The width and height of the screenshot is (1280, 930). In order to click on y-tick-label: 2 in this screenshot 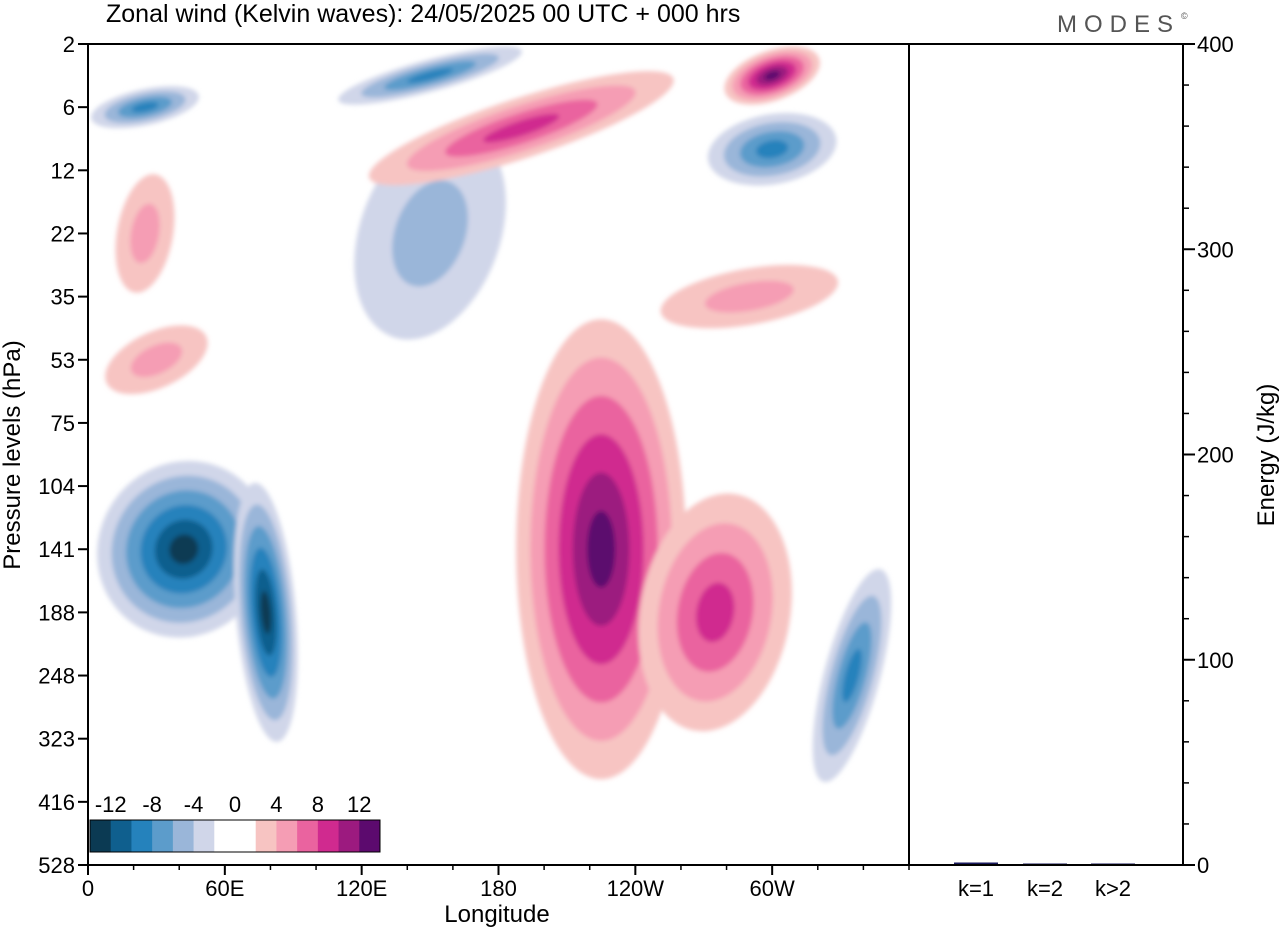, I will do `click(69, 44)`.